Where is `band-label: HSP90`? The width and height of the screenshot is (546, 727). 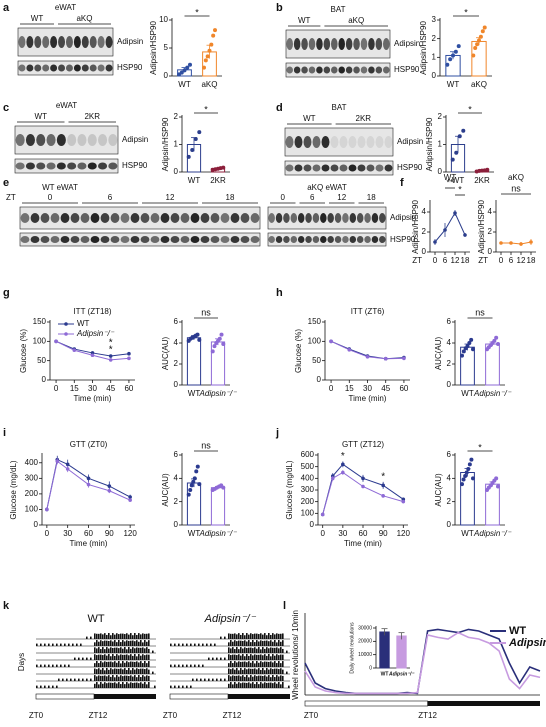 band-label: HSP90 is located at coordinates (130, 67).